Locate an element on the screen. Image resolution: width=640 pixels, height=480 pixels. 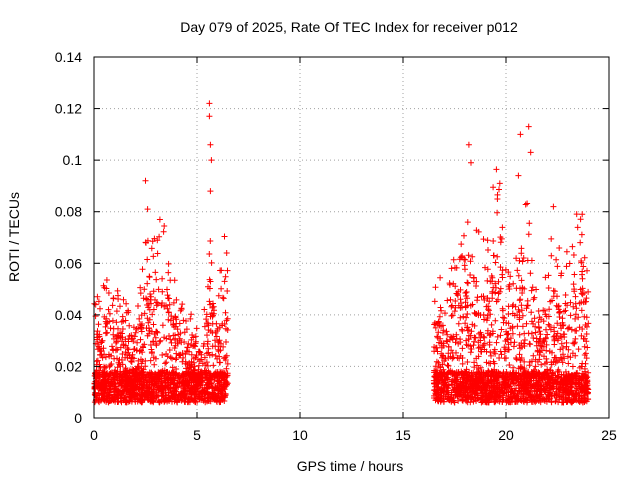
y-tick-label: 0 is located at coordinates (78, 418).